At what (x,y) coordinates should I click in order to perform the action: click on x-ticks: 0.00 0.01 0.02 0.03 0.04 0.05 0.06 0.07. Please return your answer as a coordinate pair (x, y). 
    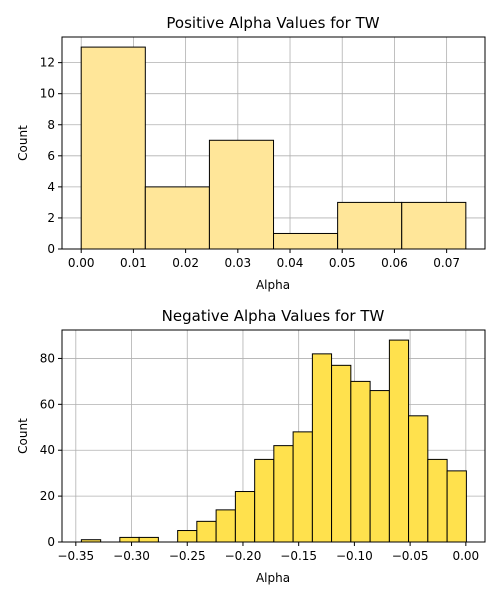
    Looking at the image, I should click on (264, 259).